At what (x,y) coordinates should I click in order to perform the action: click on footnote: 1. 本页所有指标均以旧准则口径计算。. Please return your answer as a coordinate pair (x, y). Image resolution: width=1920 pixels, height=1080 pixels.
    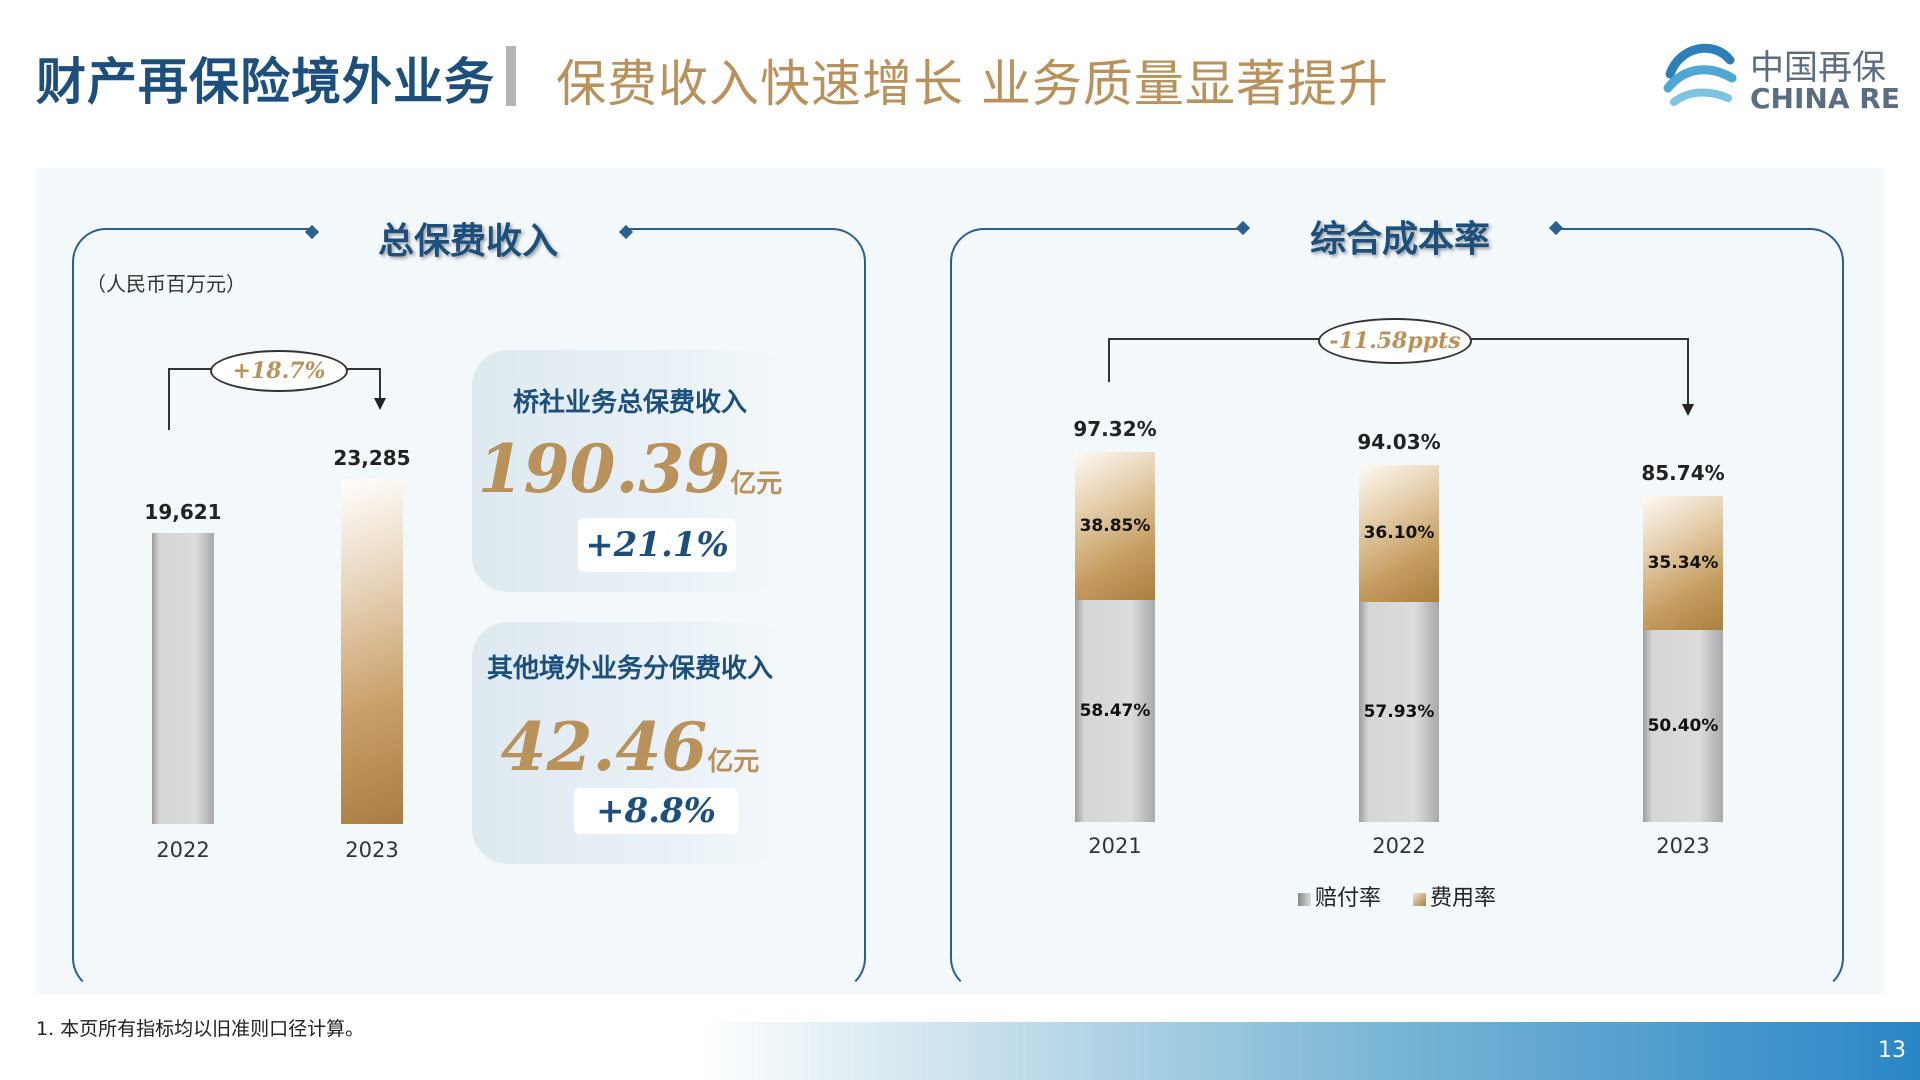
    Looking at the image, I should click on (200, 1029).